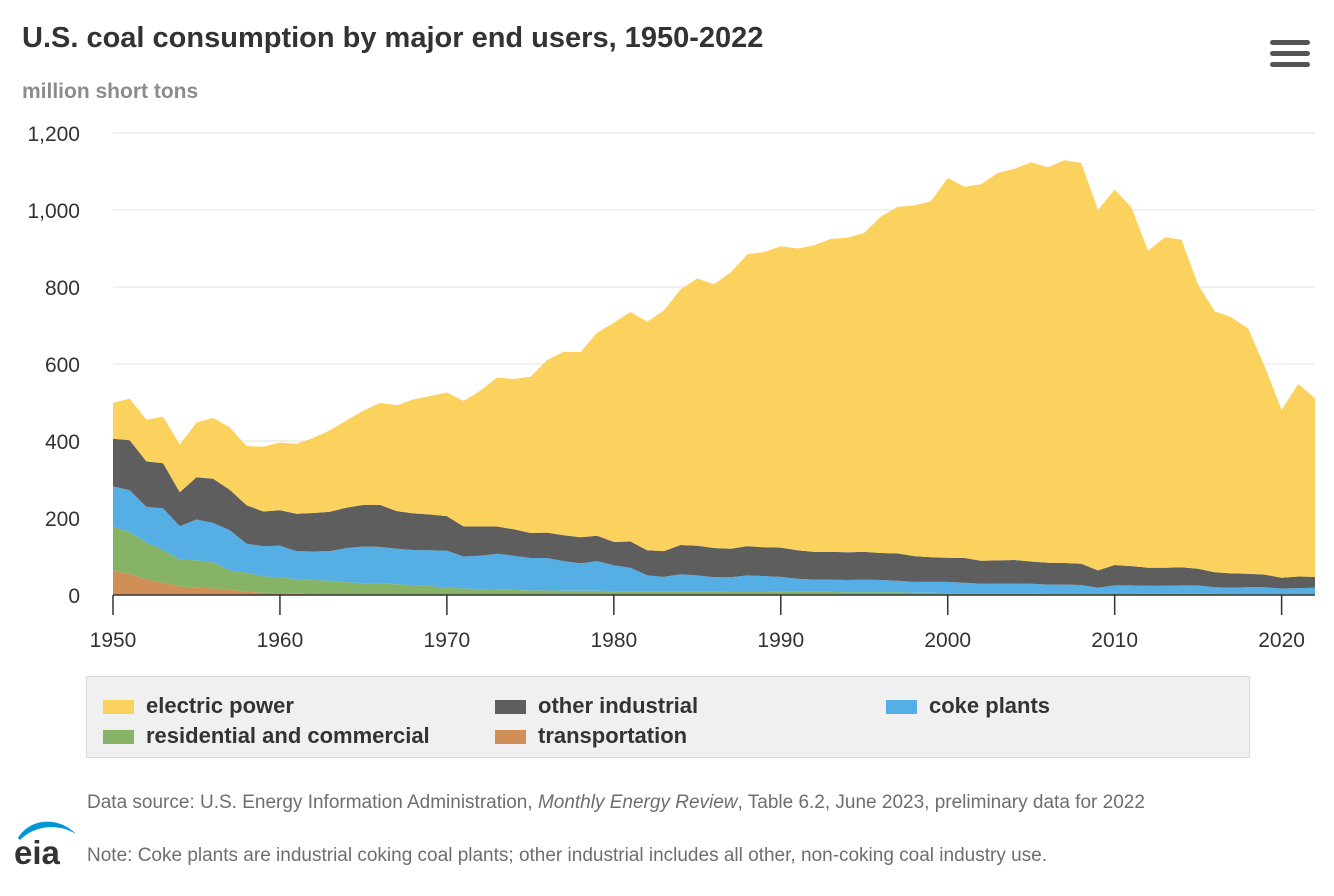  I want to click on x-tick-label: 2000, so click(947, 640).